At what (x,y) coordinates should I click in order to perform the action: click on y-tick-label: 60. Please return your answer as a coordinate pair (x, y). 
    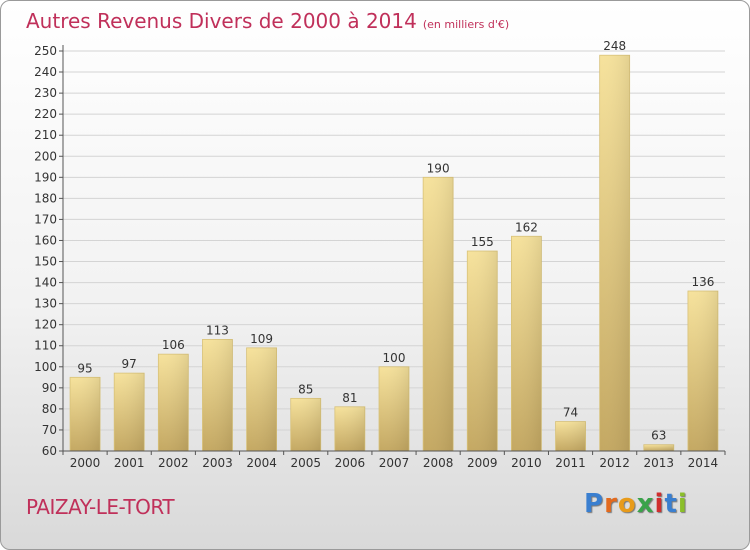
    Looking at the image, I should click on (49, 451).